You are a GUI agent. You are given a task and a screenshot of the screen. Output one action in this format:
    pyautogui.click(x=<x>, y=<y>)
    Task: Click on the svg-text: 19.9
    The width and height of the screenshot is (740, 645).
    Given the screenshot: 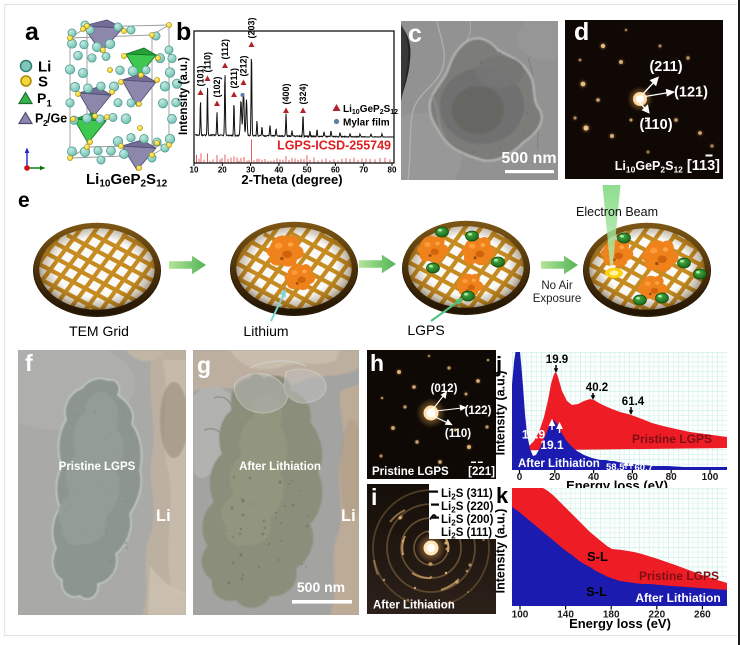 What is the action you would take?
    pyautogui.click(x=557, y=360)
    